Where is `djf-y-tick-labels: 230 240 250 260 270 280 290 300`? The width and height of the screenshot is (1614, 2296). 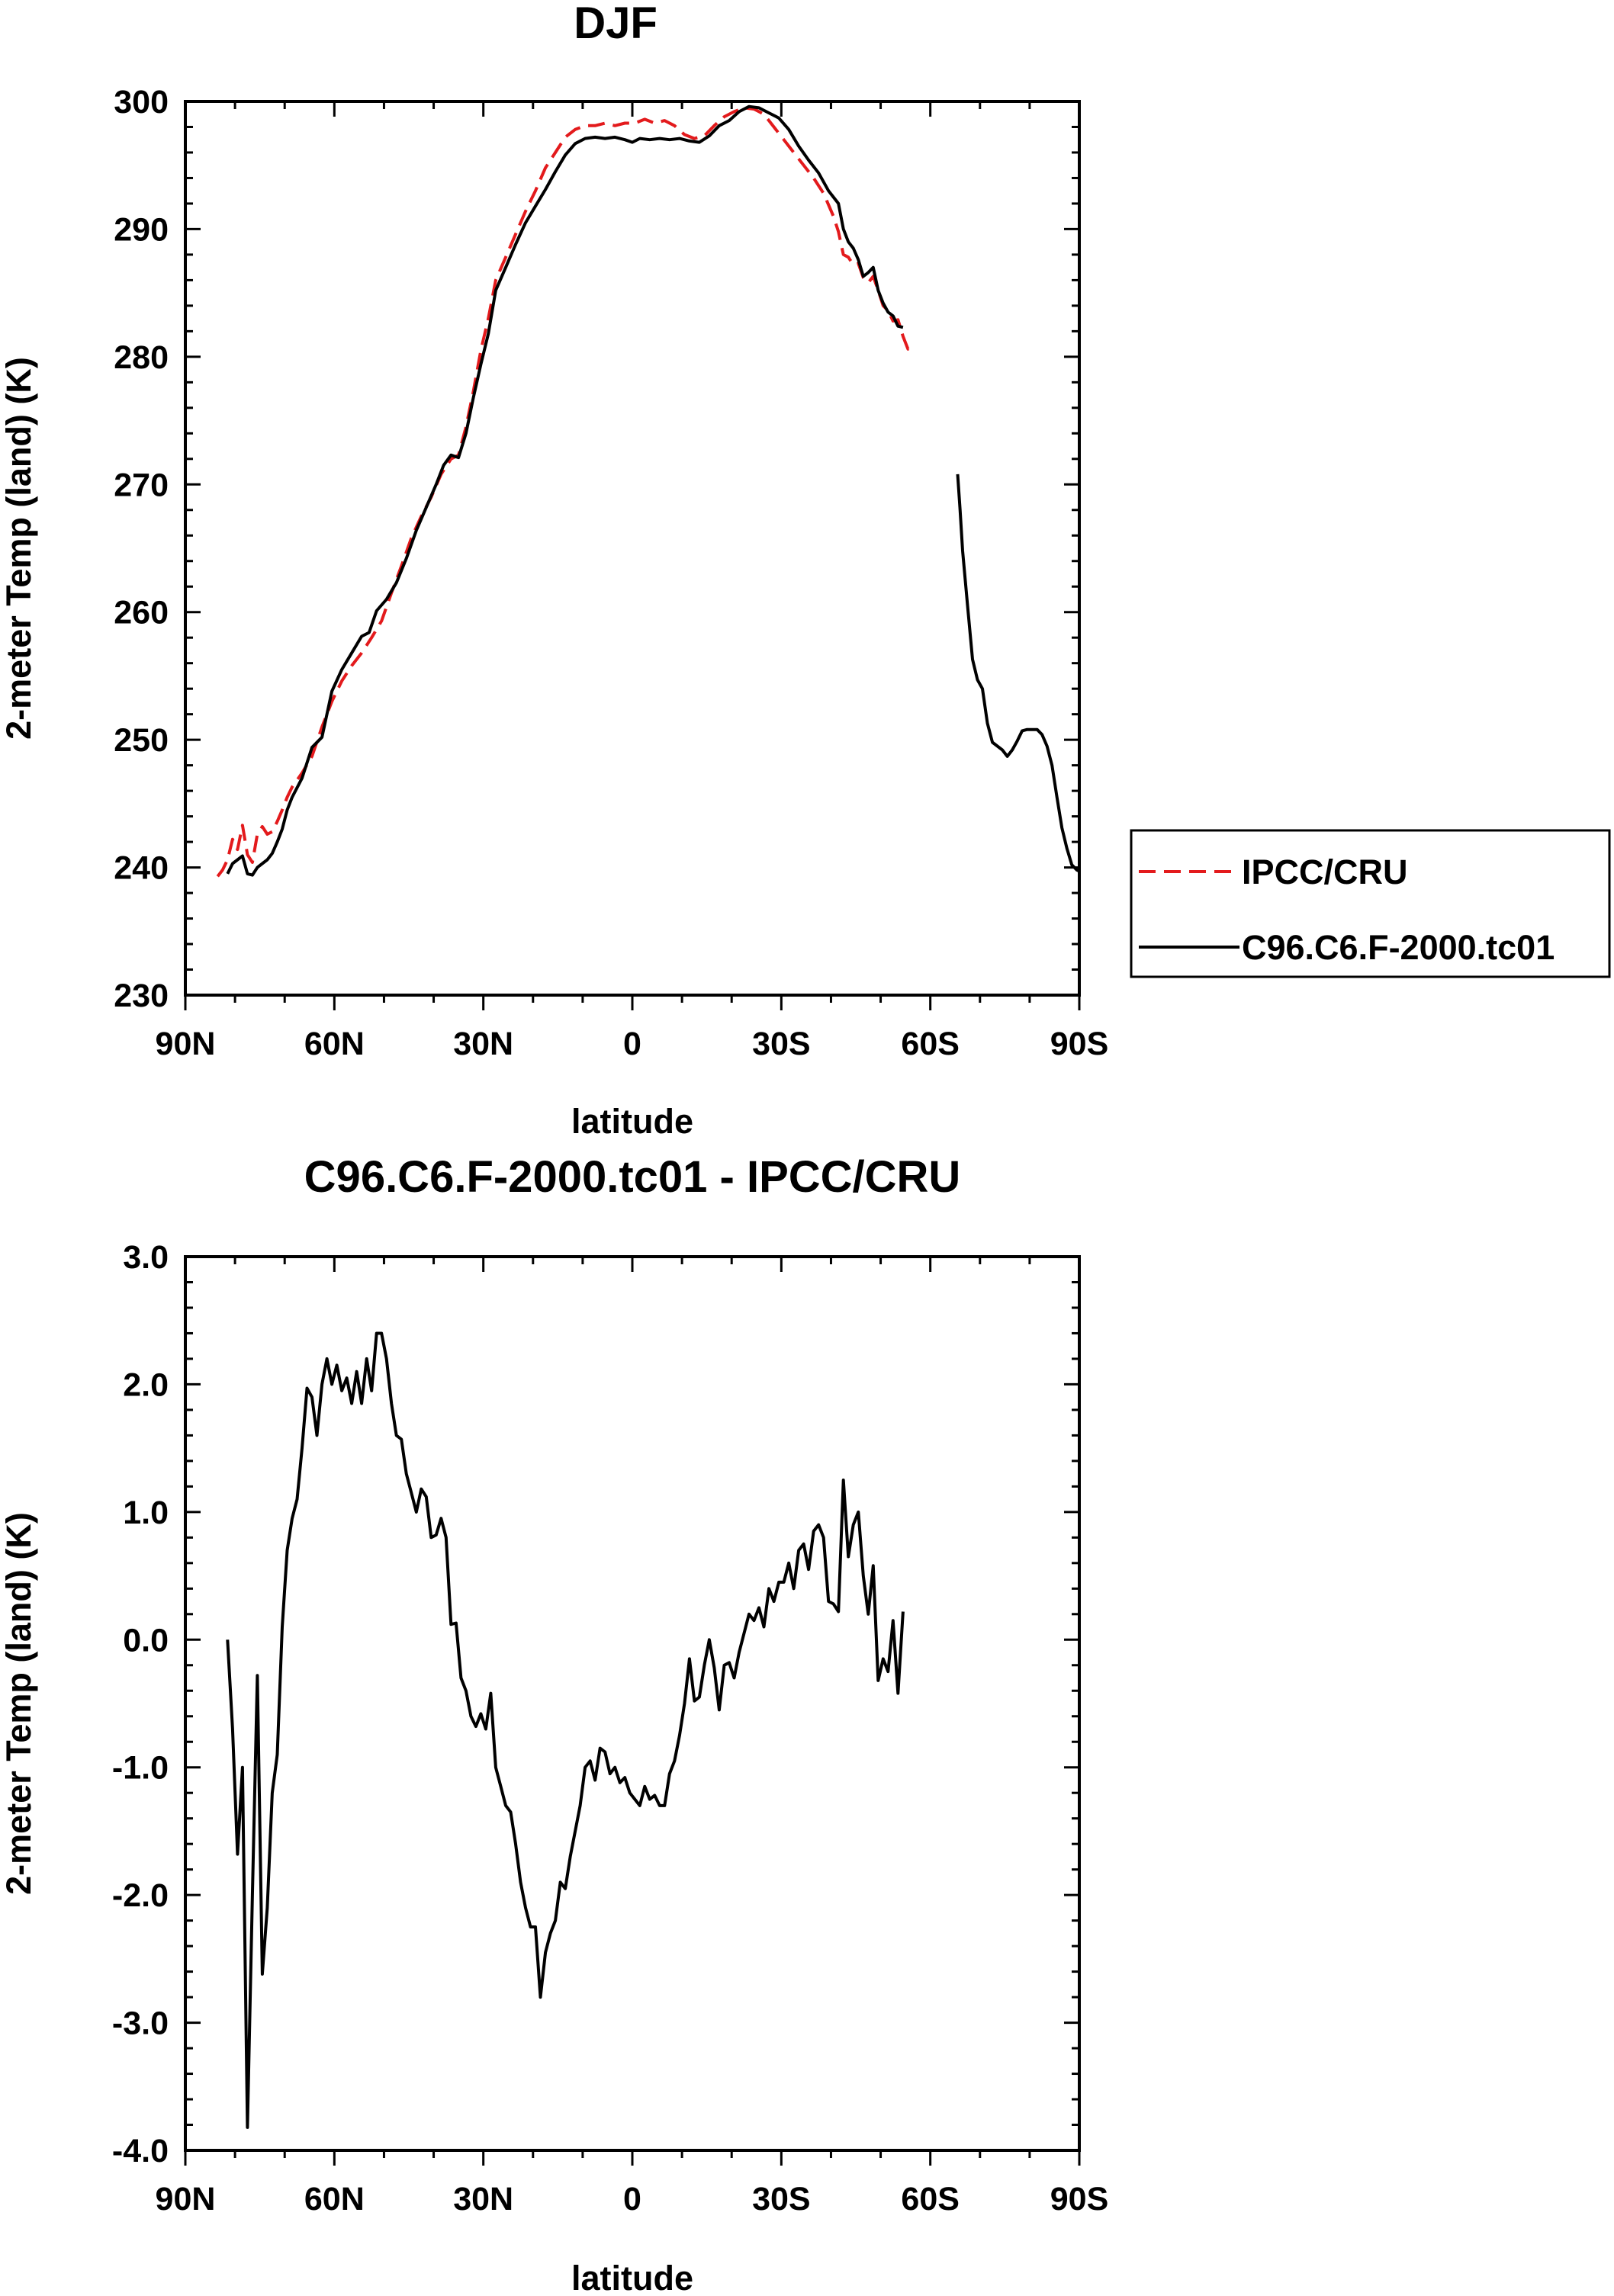 djf-y-tick-labels: 230 240 250 260 270 280 290 300 is located at coordinates (141, 549).